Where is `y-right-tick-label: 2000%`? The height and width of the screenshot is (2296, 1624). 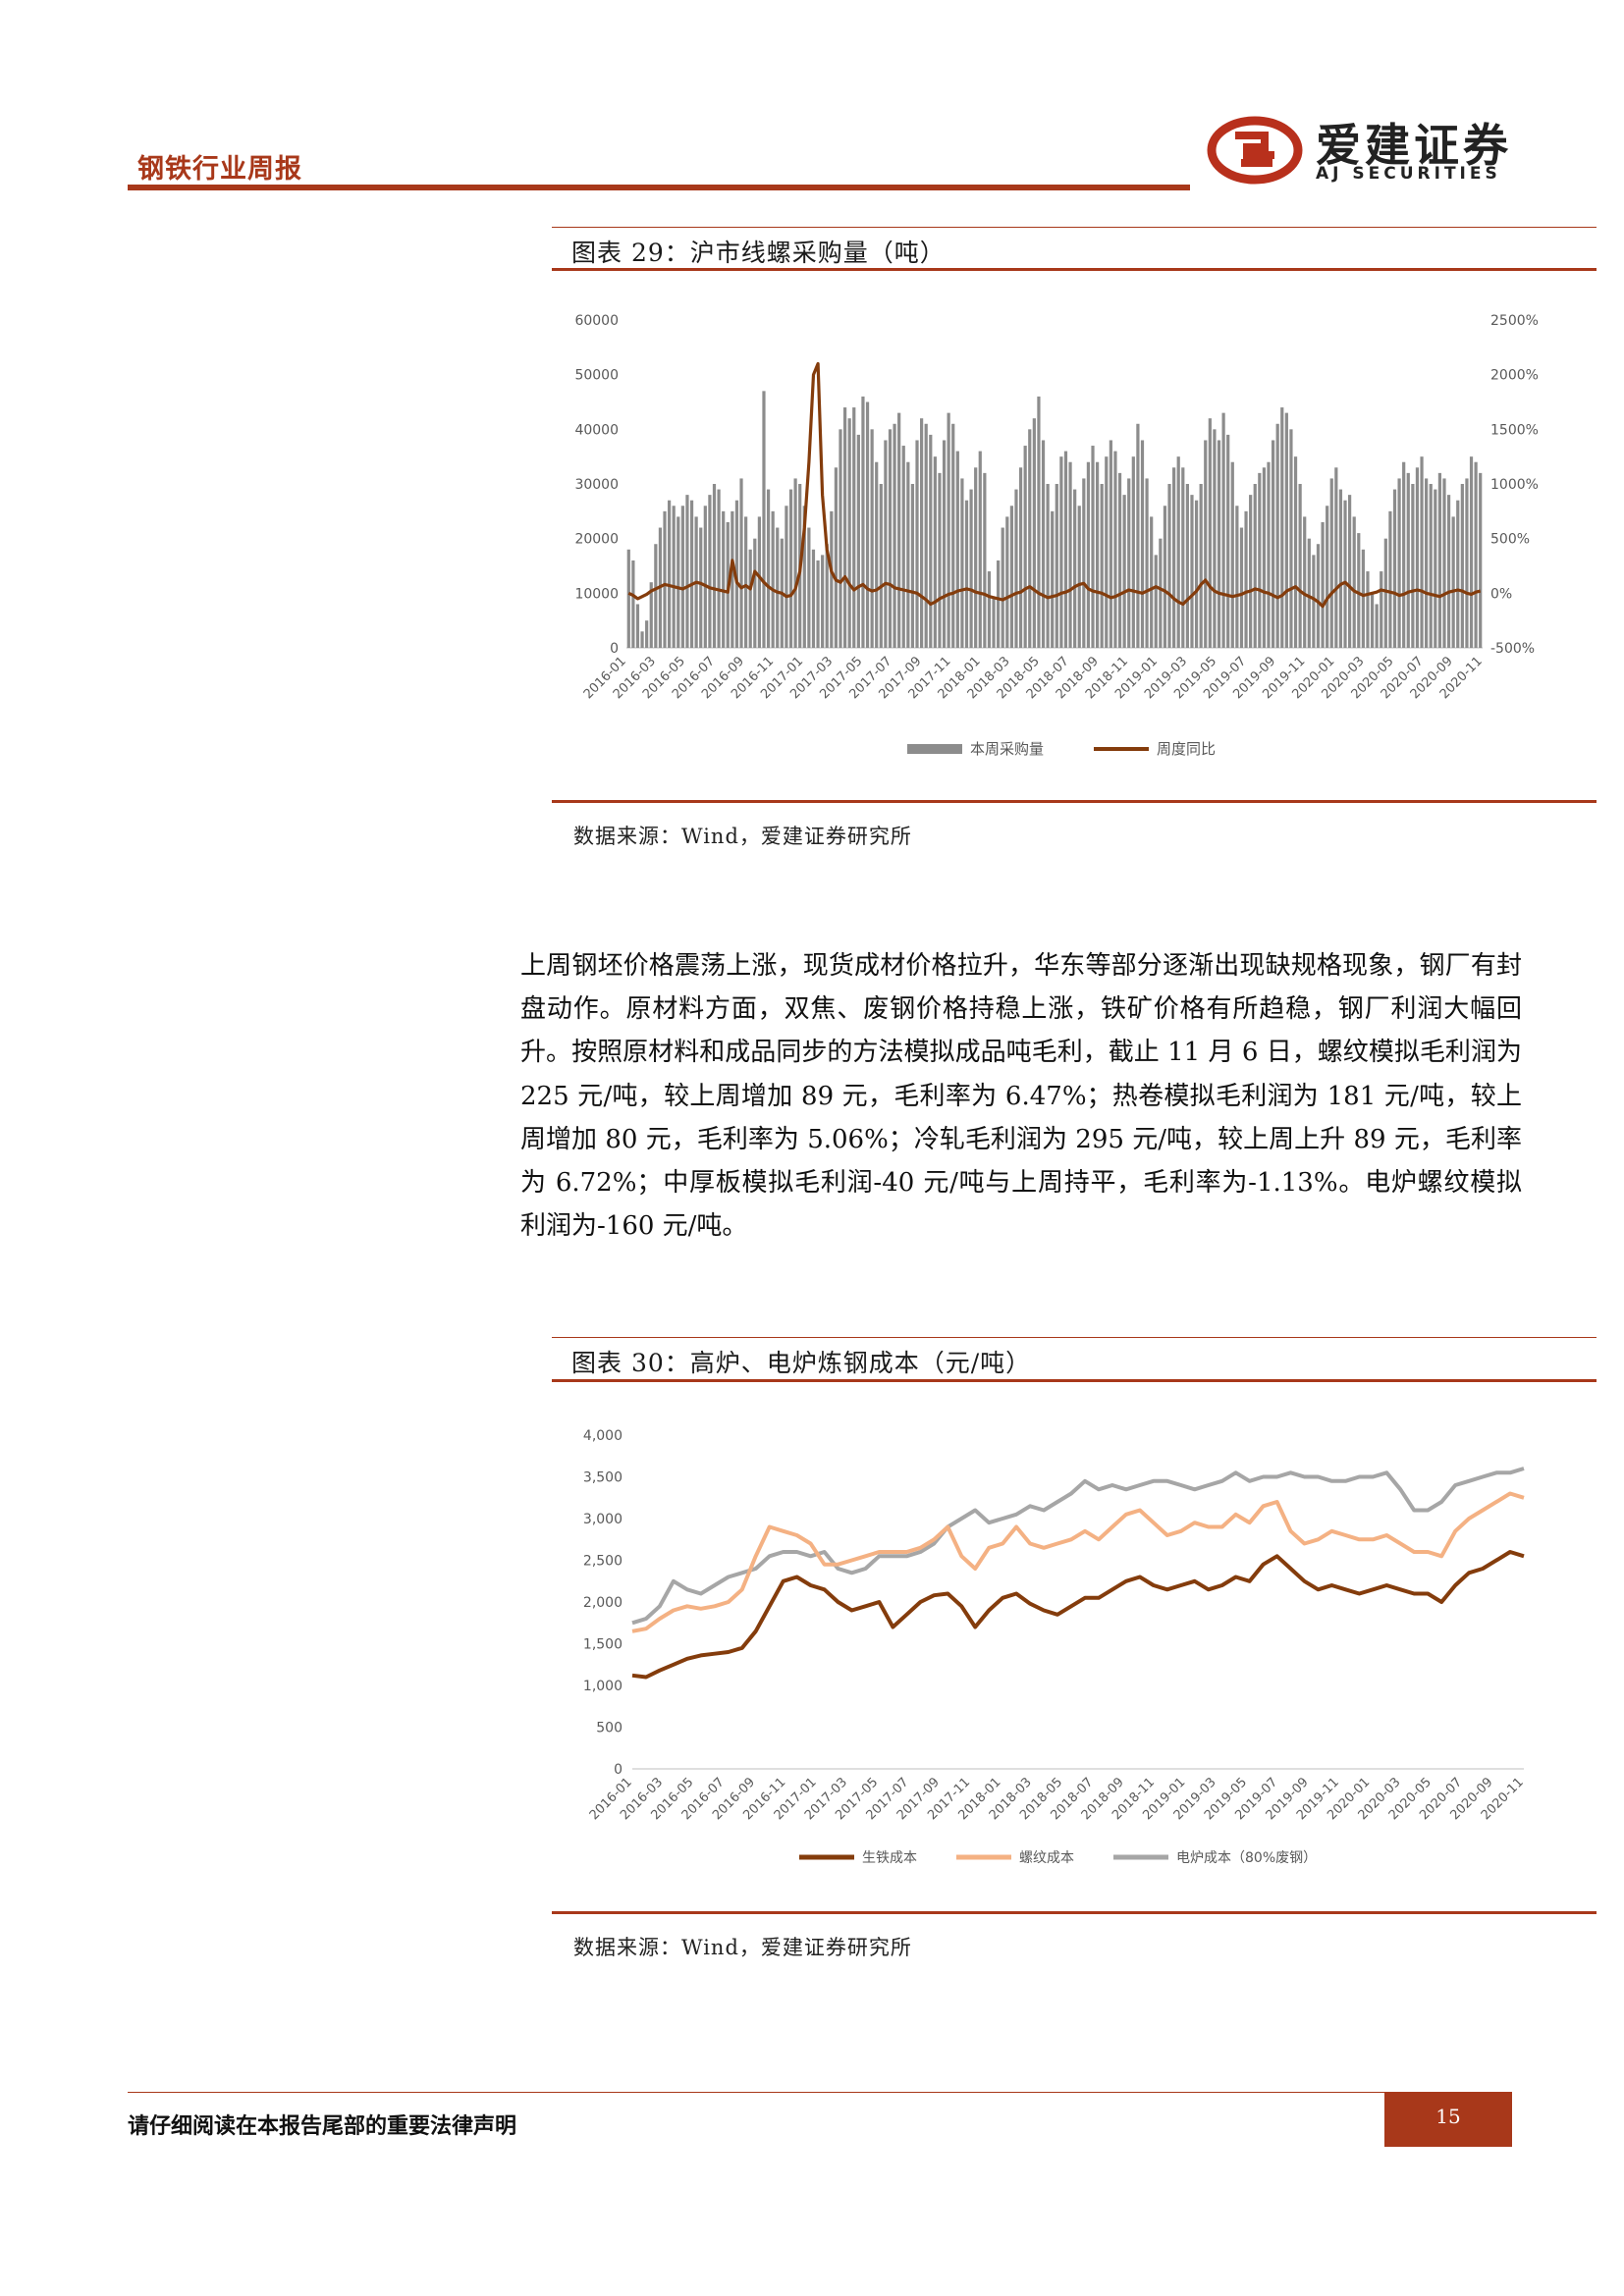 y-right-tick-label: 2000% is located at coordinates (1514, 376).